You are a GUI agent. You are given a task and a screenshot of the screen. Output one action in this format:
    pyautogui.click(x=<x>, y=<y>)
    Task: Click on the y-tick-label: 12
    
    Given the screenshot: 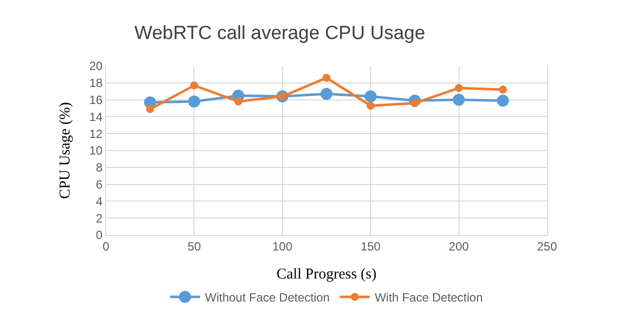 What is the action you would take?
    pyautogui.click(x=96, y=133)
    